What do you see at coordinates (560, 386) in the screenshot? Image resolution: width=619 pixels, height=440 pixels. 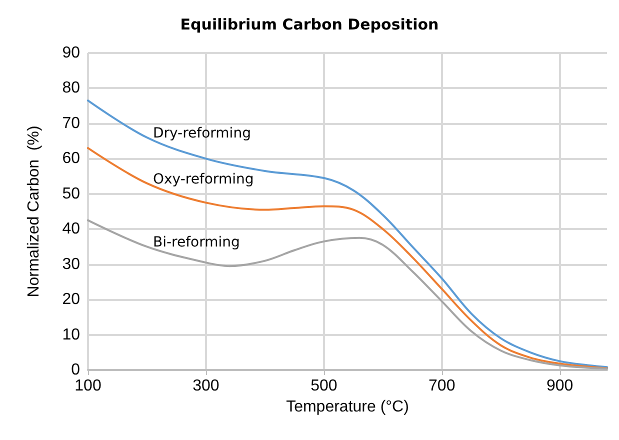 I see `x-tick-label: 900` at bounding box center [560, 386].